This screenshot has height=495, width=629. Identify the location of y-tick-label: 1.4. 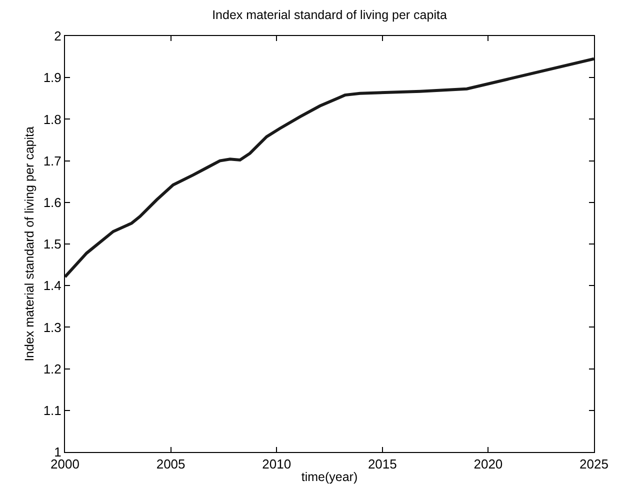
(52, 286).